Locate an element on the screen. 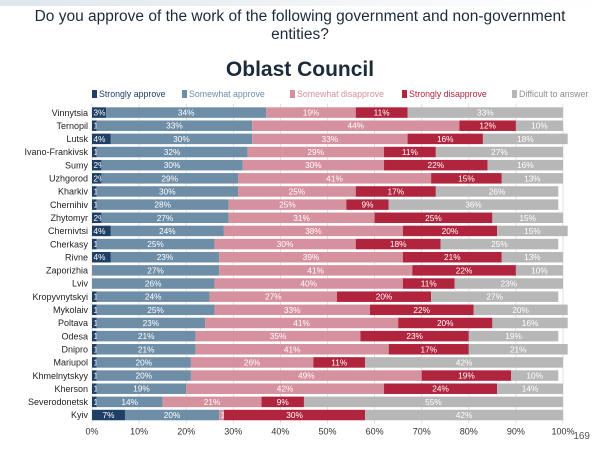 Image resolution: width=600 pixels, height=450 pixels. x-tick-label: 20% is located at coordinates (186, 432).